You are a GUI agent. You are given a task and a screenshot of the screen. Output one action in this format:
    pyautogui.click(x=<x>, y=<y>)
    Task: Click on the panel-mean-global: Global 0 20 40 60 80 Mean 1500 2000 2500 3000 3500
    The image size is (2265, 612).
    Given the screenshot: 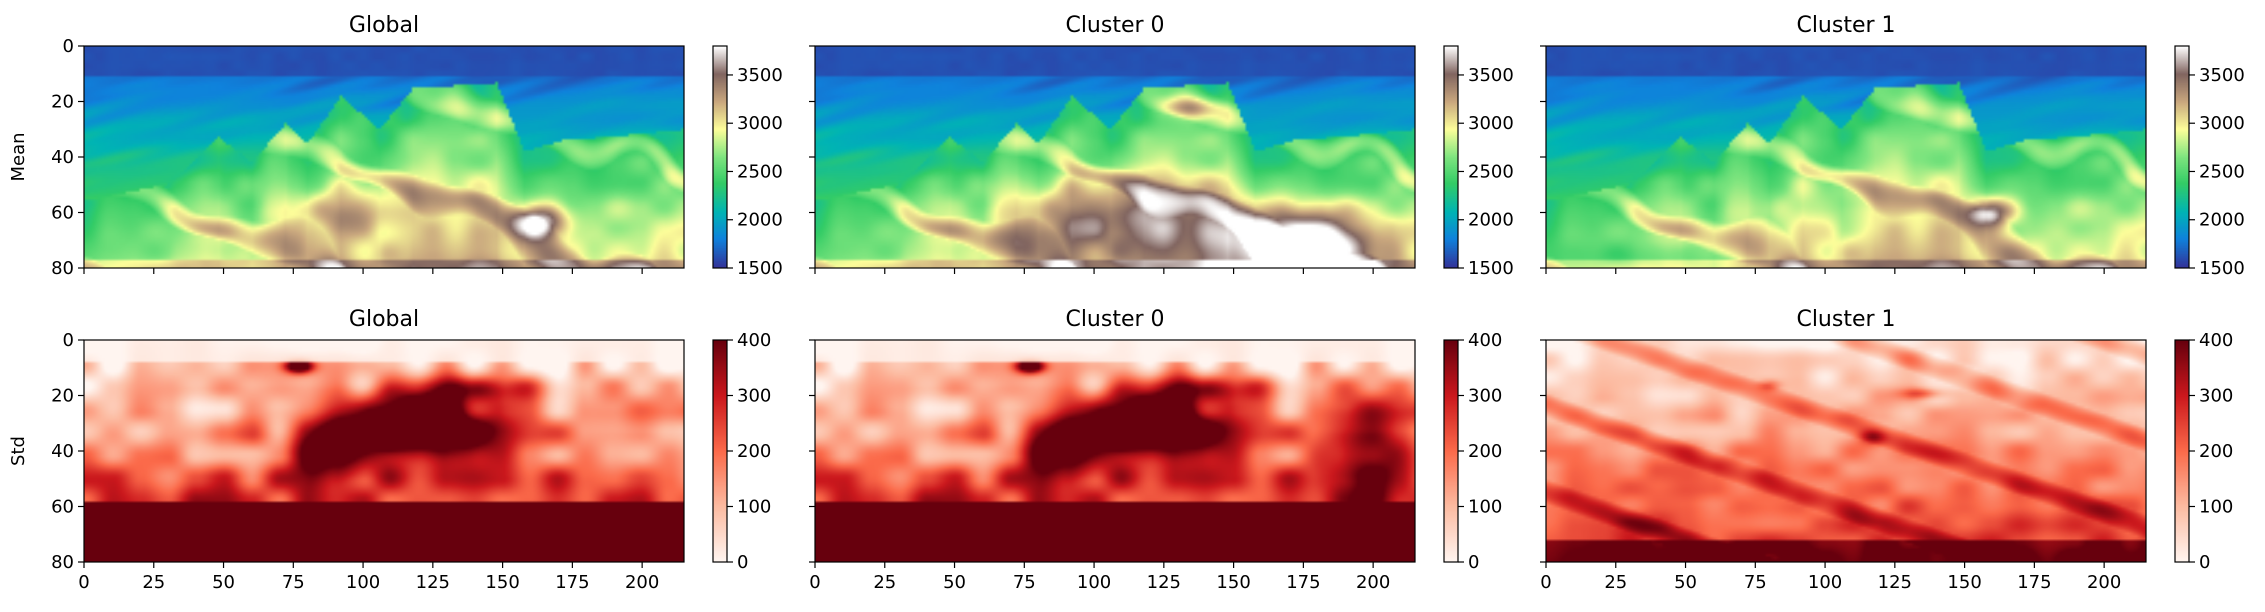 What is the action you would take?
    pyautogui.click(x=395, y=146)
    